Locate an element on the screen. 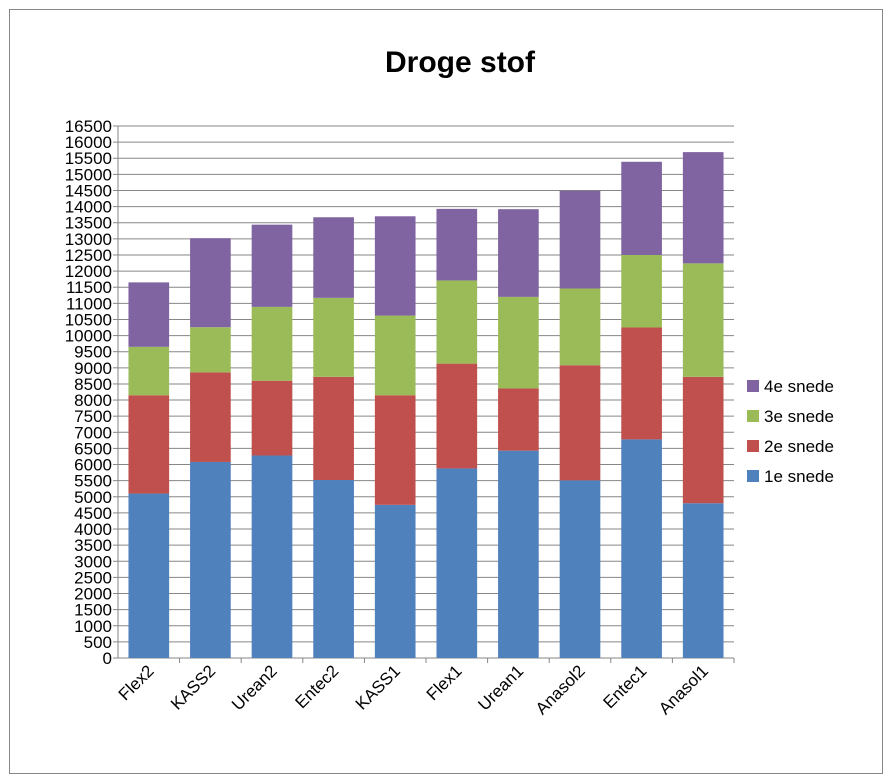 This screenshot has height=783, width=894. y-tick-label: 4000 is located at coordinates (93, 529).